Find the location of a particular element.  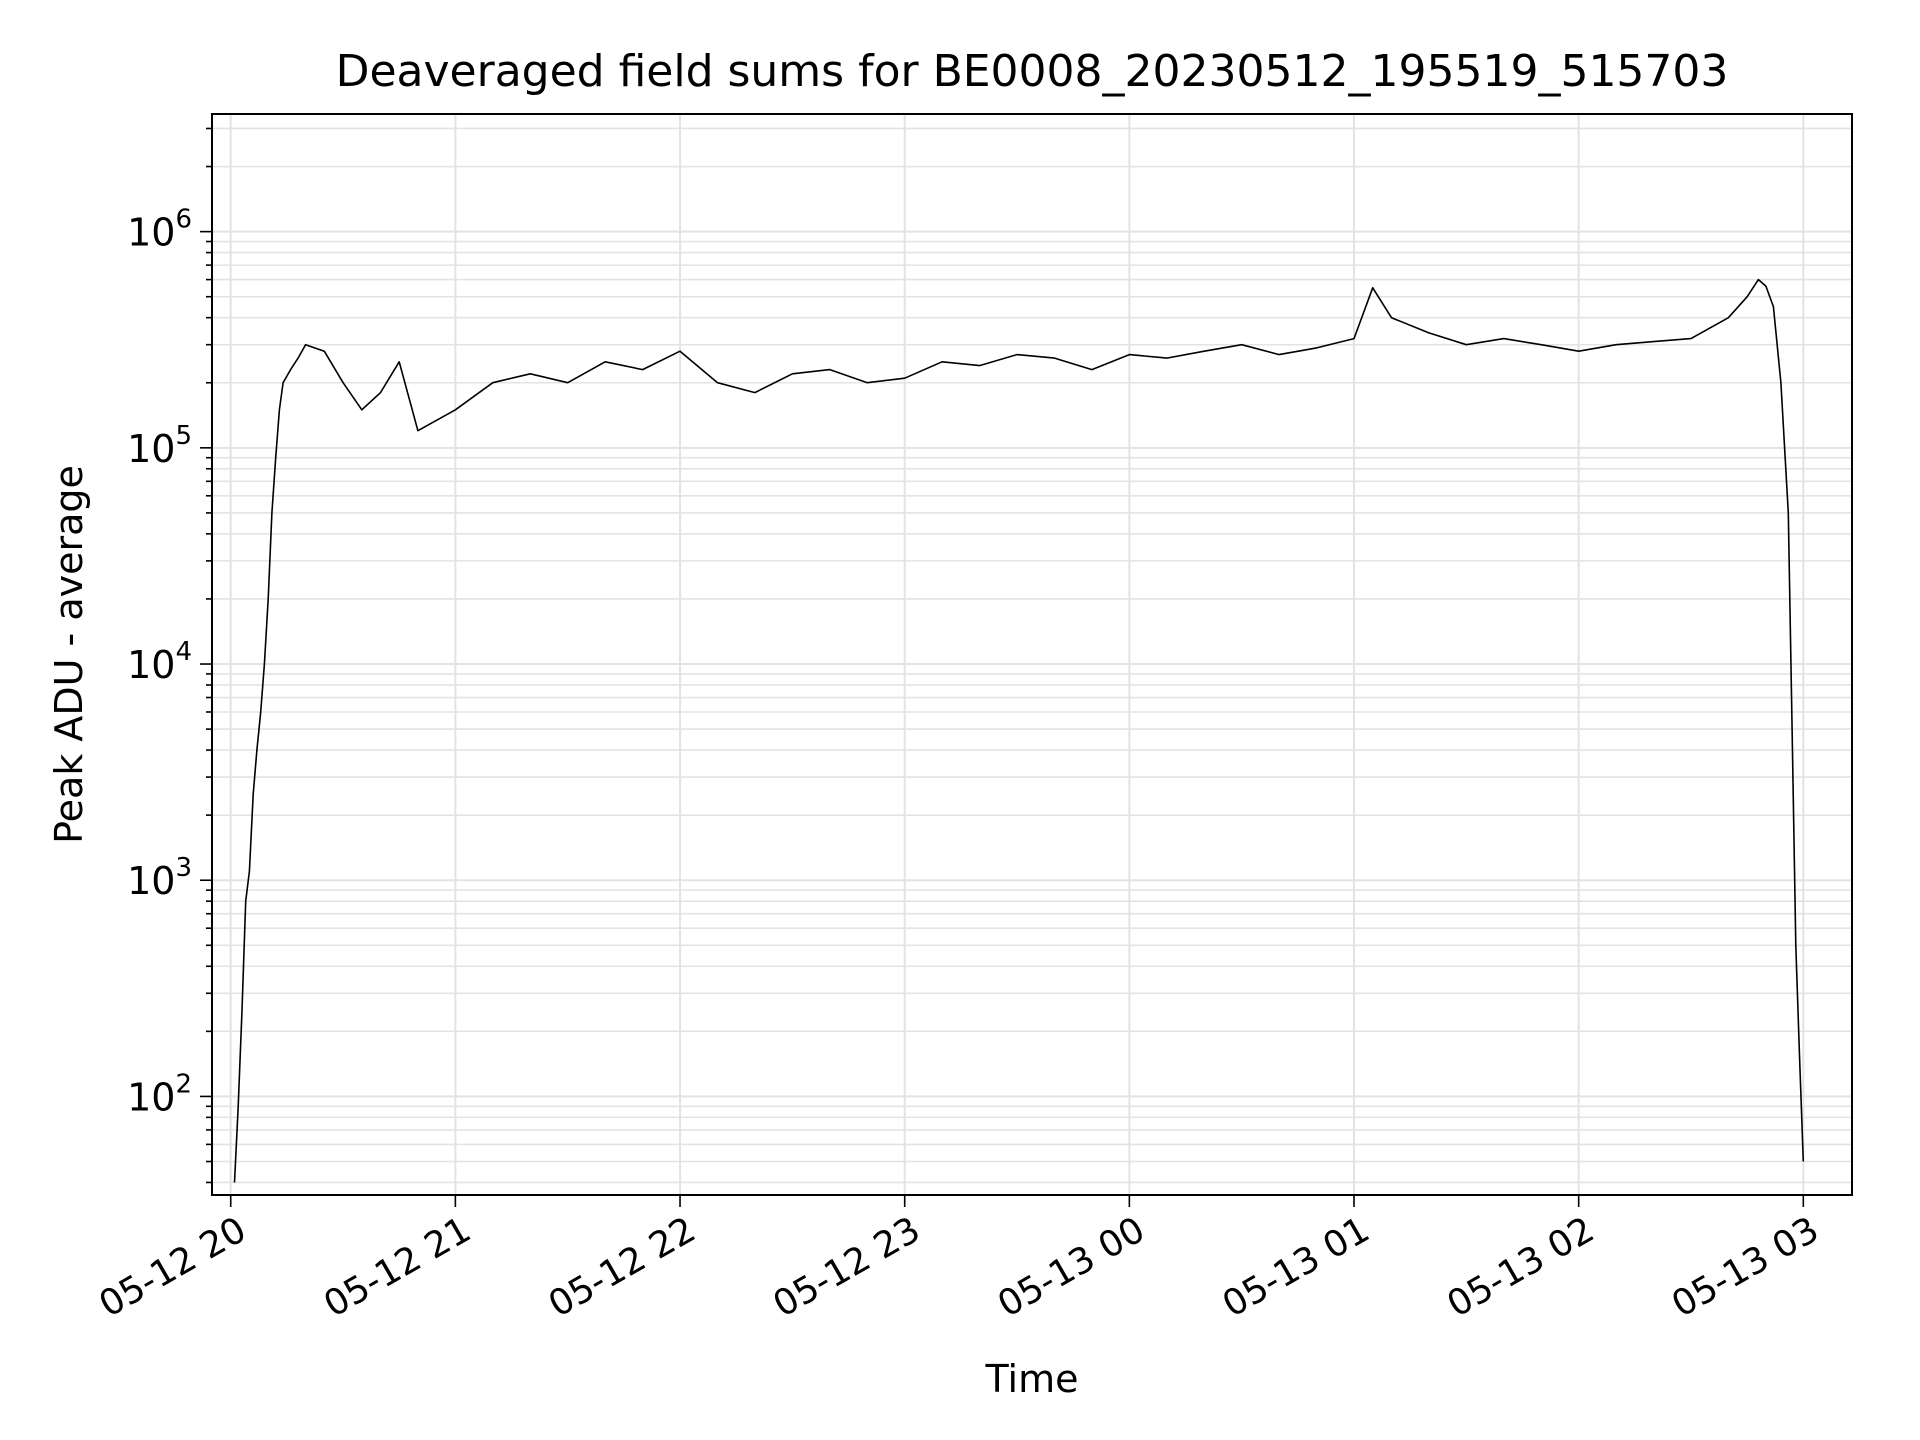

y-tick-label: 10² is located at coordinates (159, 1094).